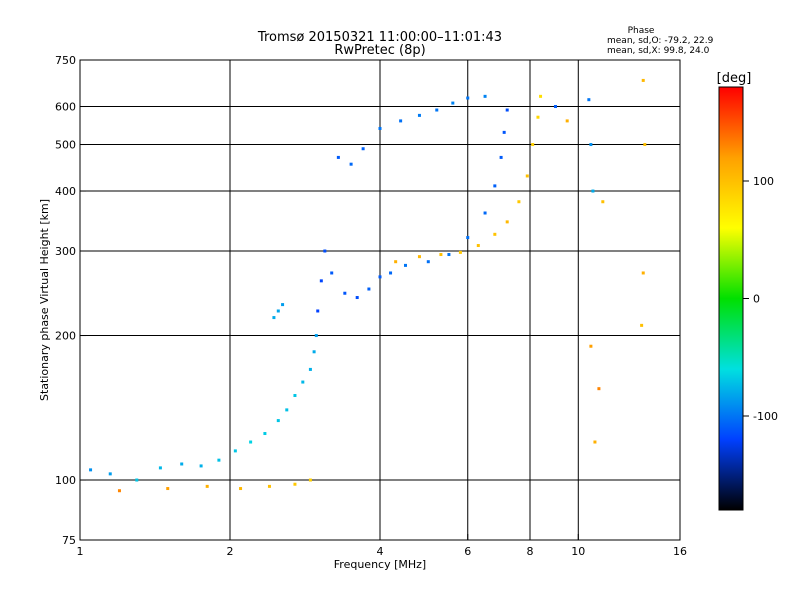 This screenshot has width=800, height=600. I want to click on y-axis-ticks: 75 100 200 300 400 500 600 750, so click(70, 300).